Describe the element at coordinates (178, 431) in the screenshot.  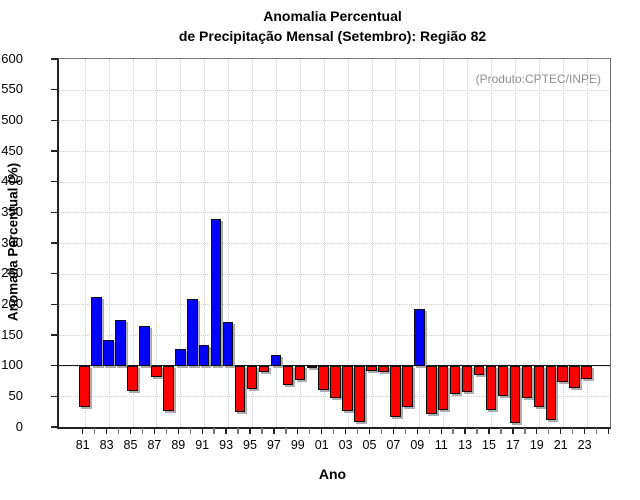
I see `x-tick-1989` at that location.